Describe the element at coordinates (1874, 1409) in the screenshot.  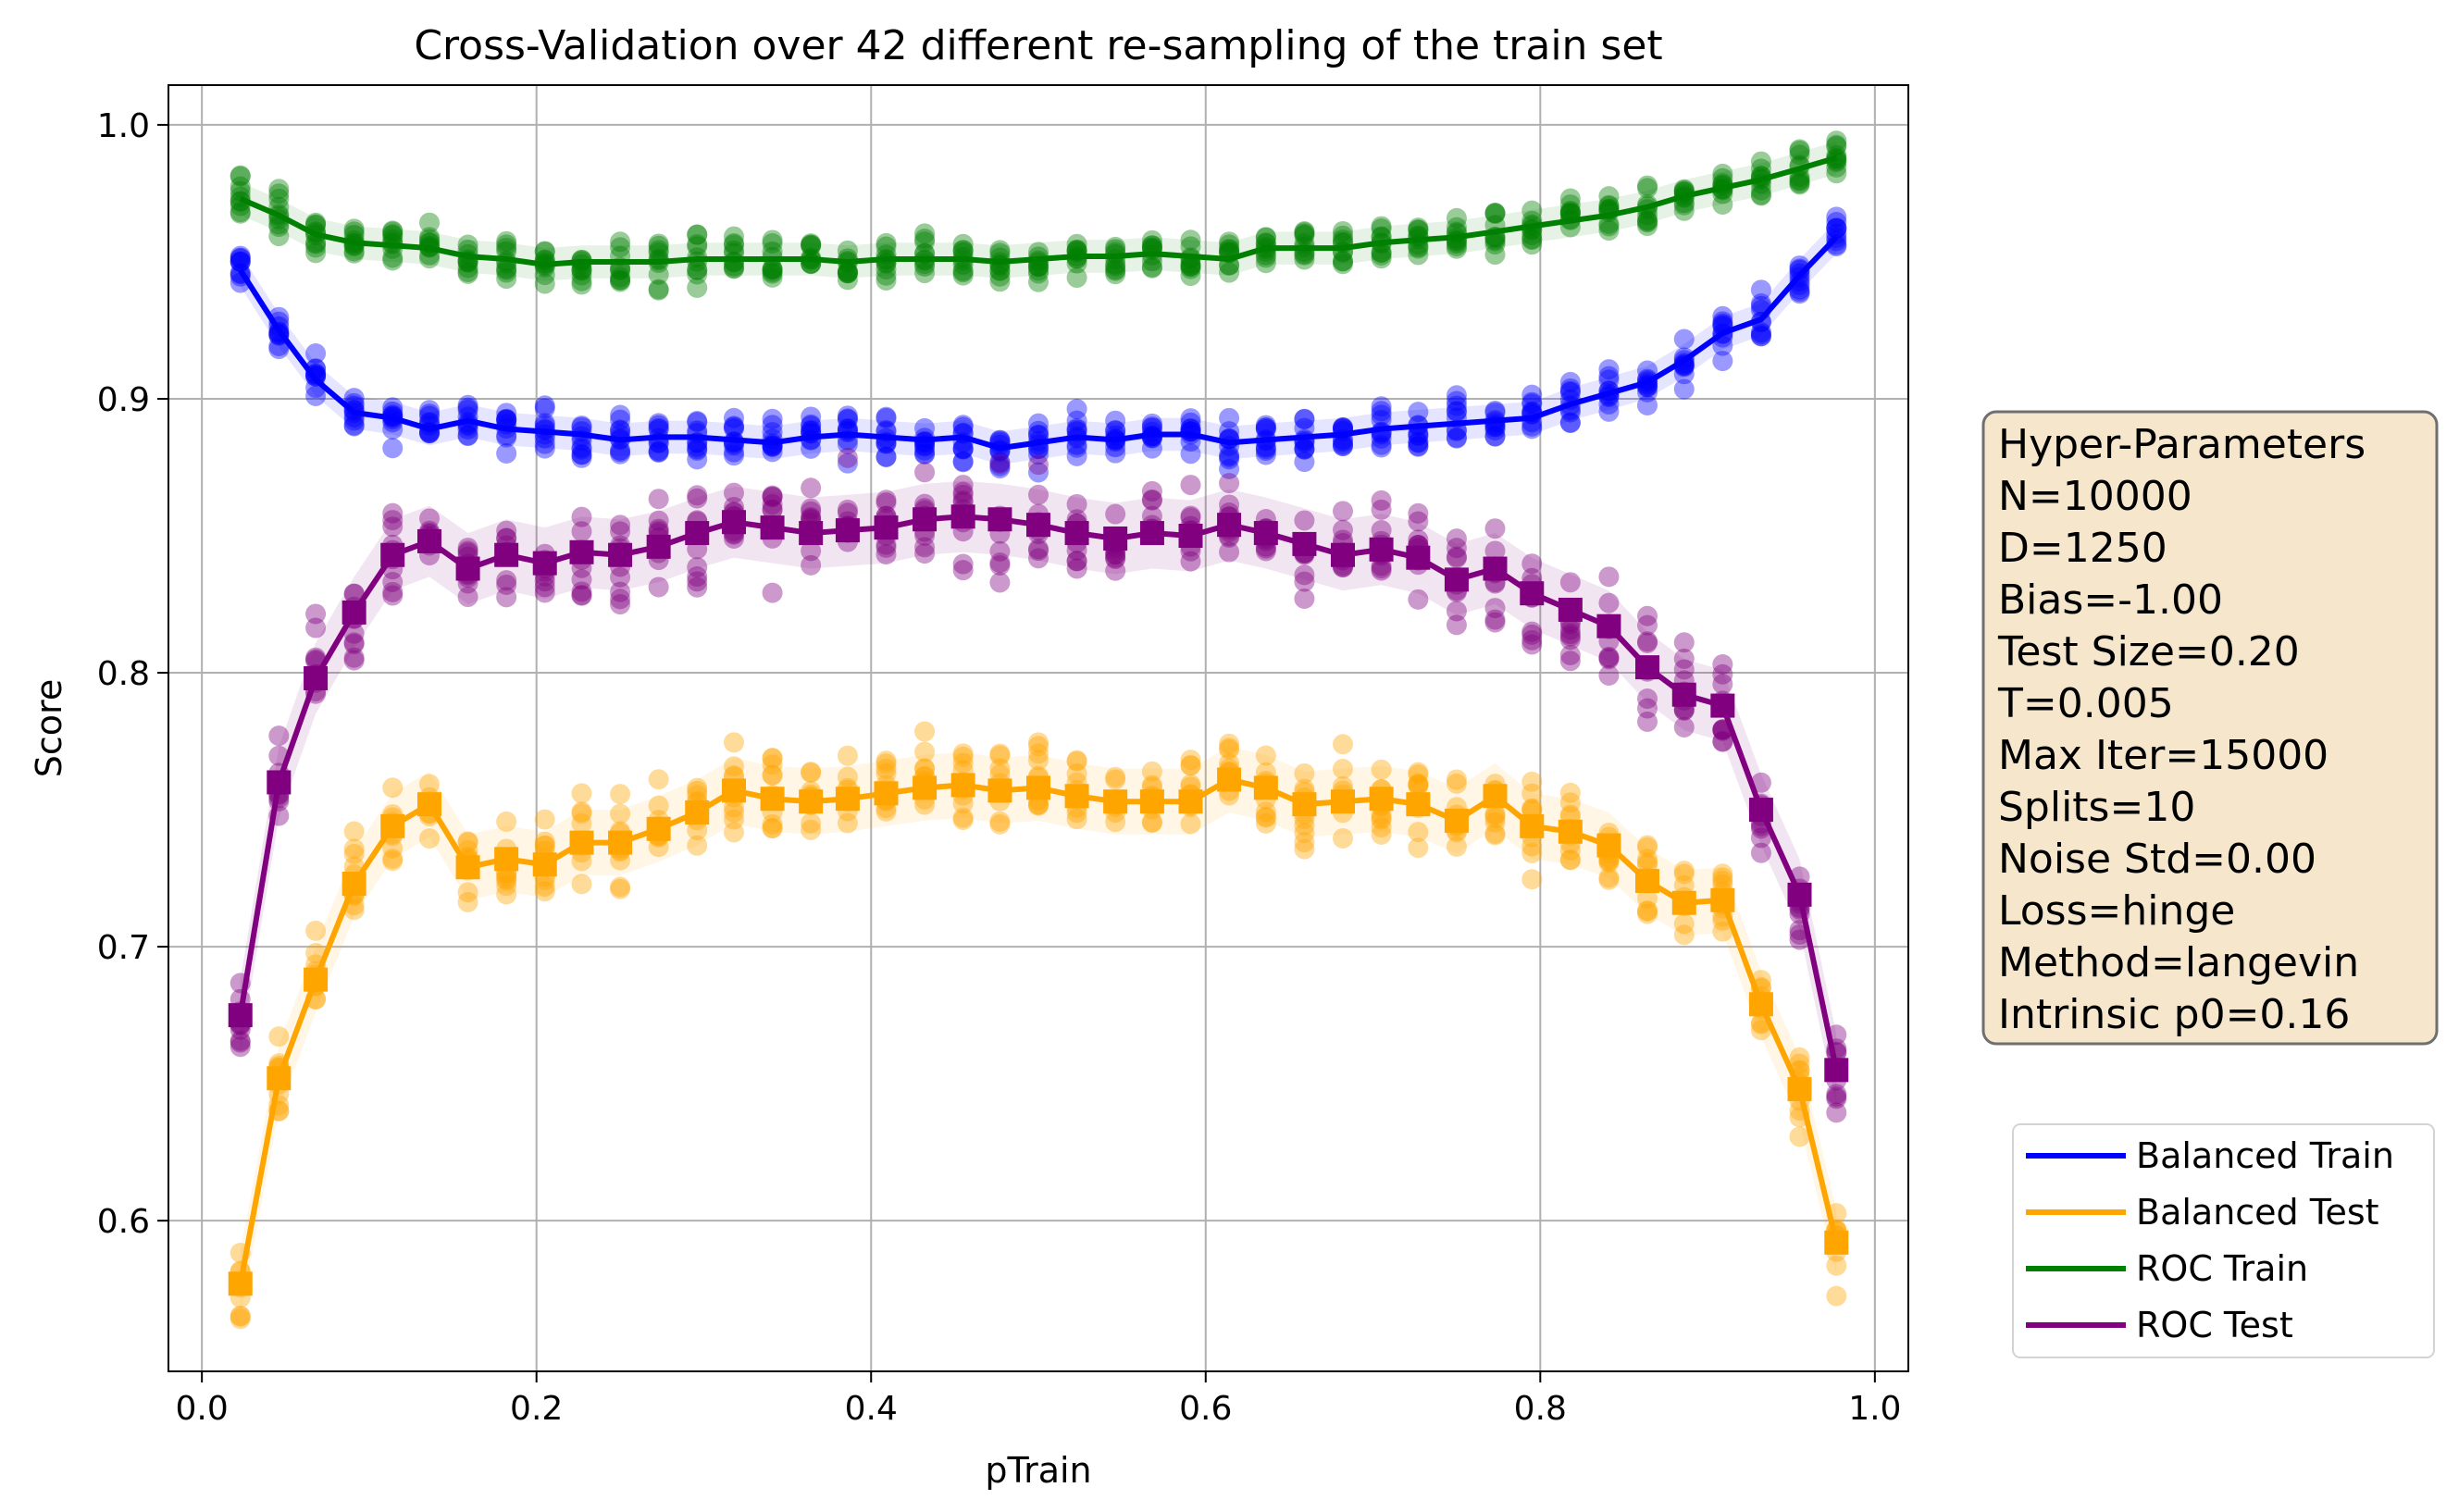
I see `x-tick-label: 1.0` at that location.